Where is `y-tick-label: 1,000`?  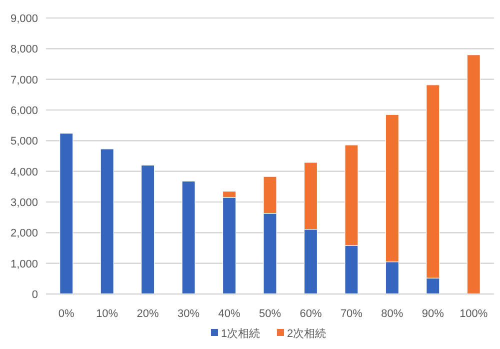
y-tick-label: 1,000 is located at coordinates (24, 264).